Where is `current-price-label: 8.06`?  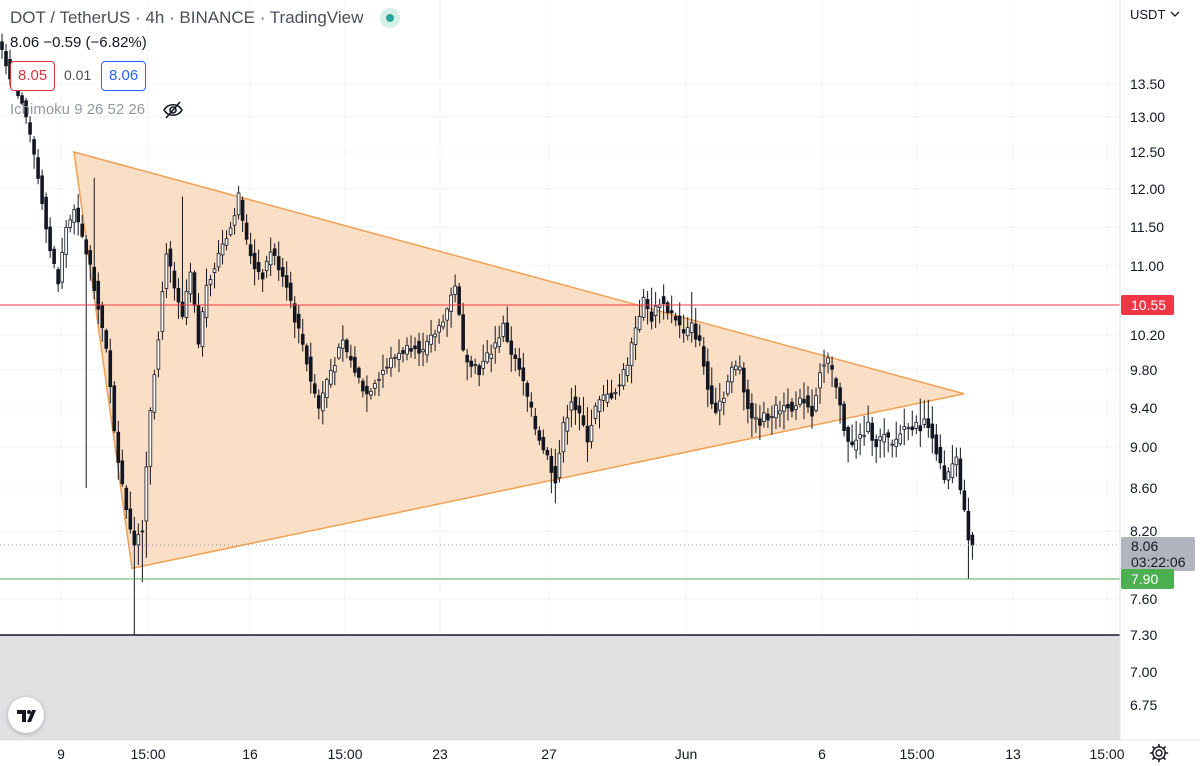
current-price-label: 8.06 is located at coordinates (1144, 546).